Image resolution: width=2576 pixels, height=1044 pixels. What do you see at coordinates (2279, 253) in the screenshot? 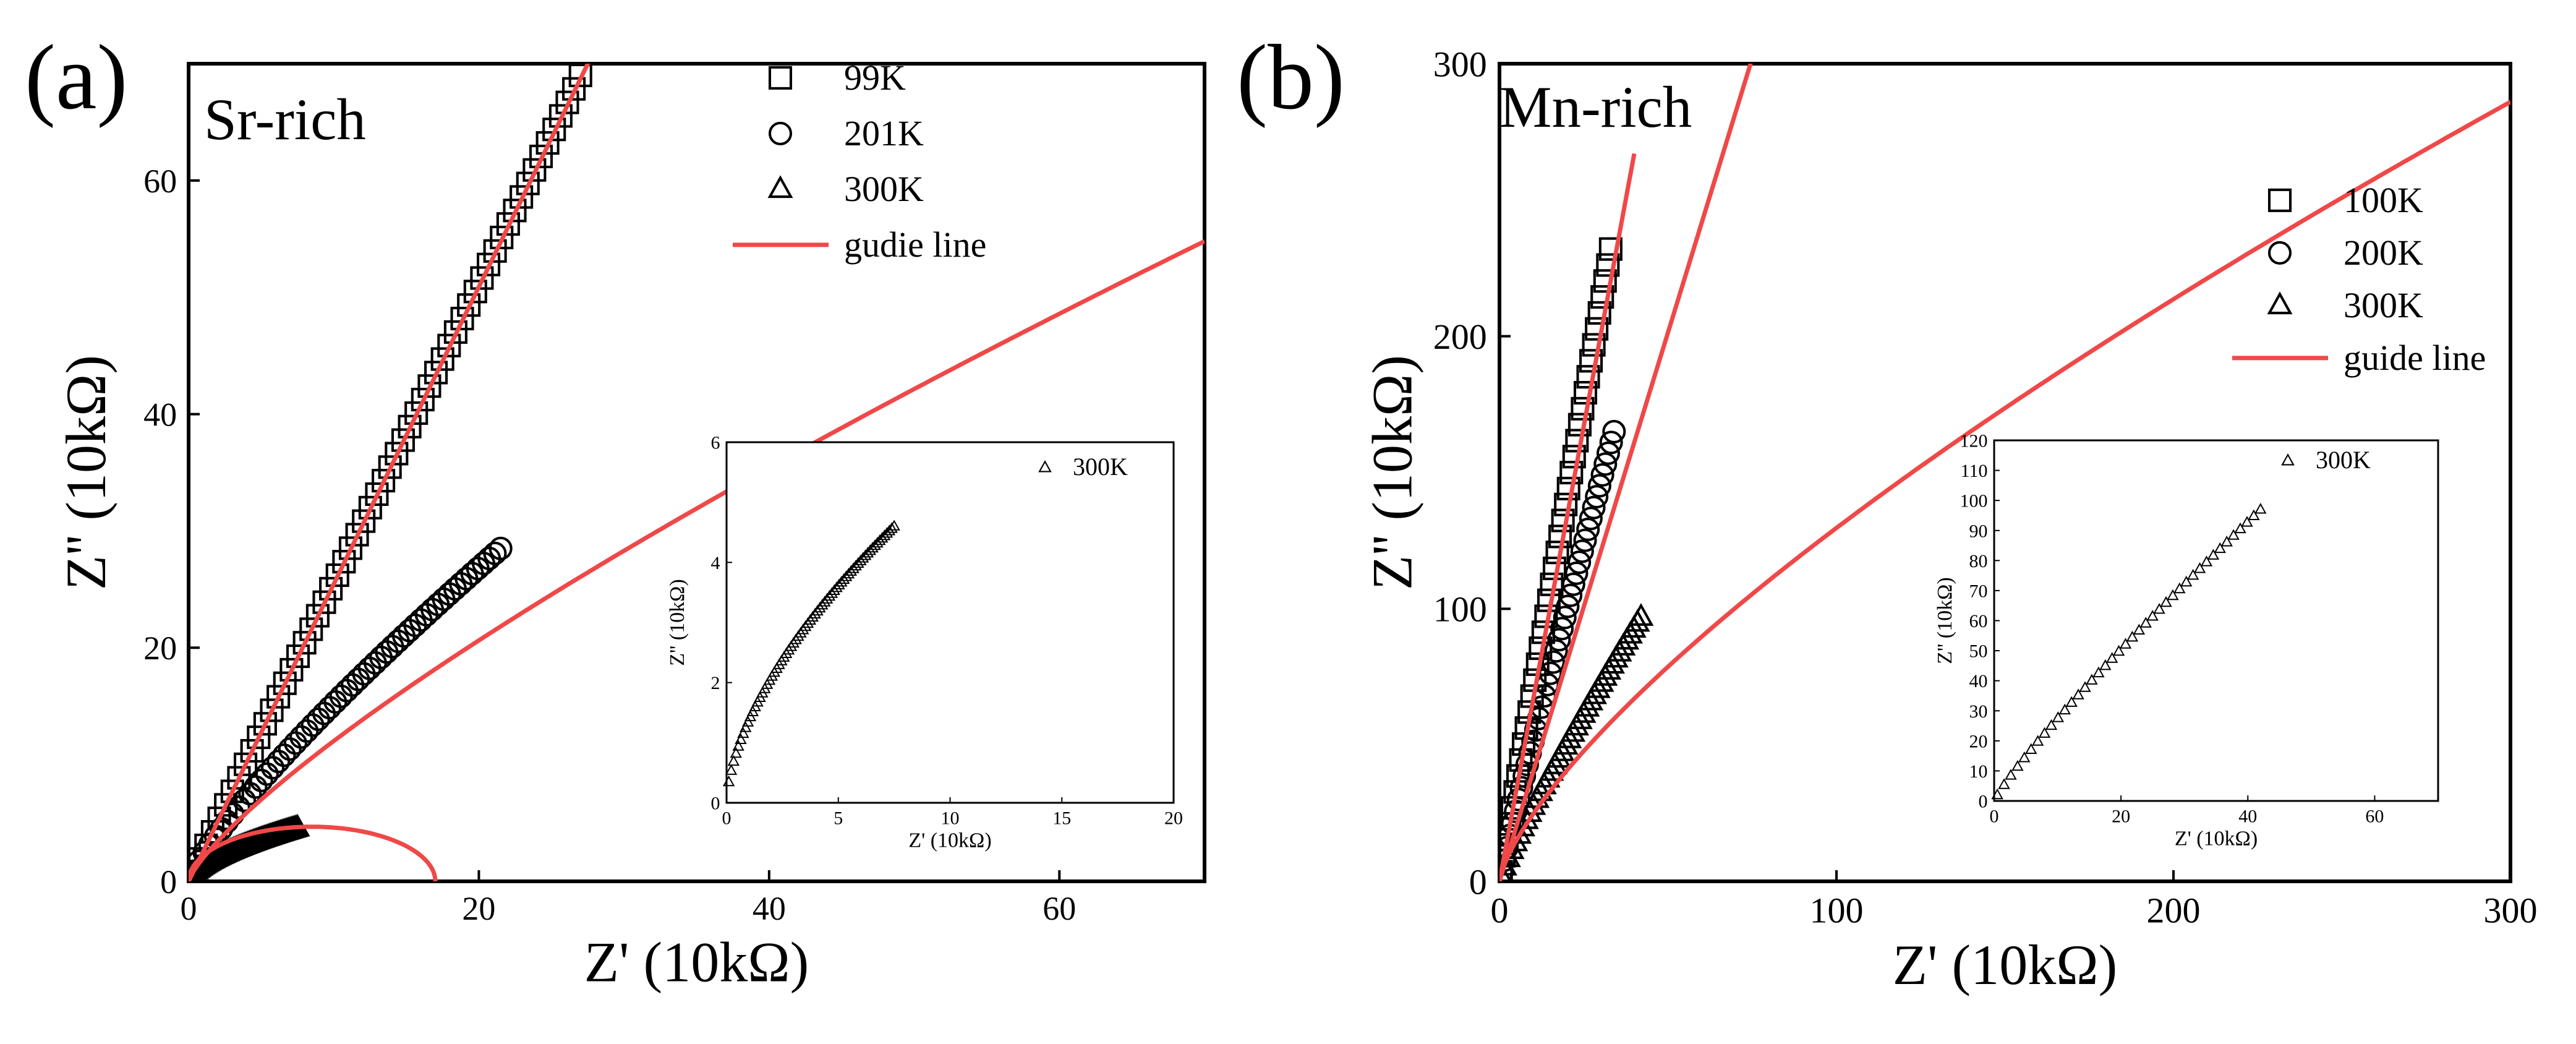
I see `legend-marker` at bounding box center [2279, 253].